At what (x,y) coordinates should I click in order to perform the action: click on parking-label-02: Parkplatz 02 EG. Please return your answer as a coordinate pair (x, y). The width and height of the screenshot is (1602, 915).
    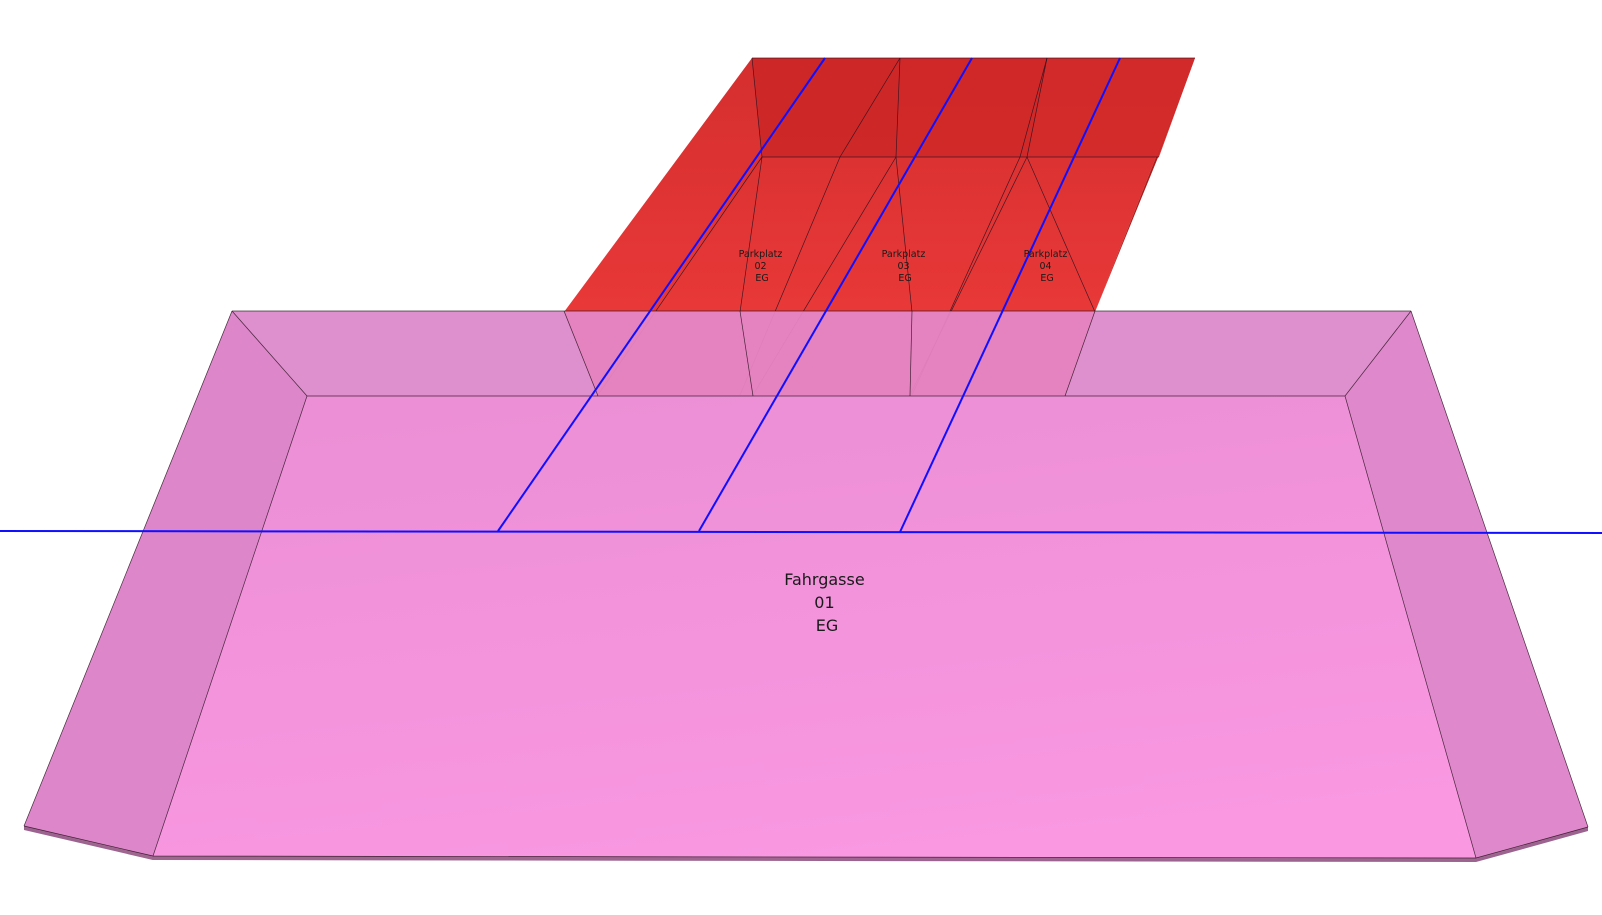
    Looking at the image, I should click on (762, 266).